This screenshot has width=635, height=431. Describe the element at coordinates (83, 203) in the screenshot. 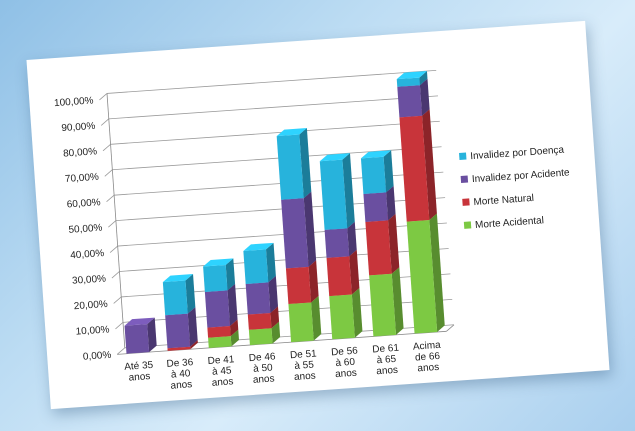

I see `y-tick-label: 60,00%` at that location.